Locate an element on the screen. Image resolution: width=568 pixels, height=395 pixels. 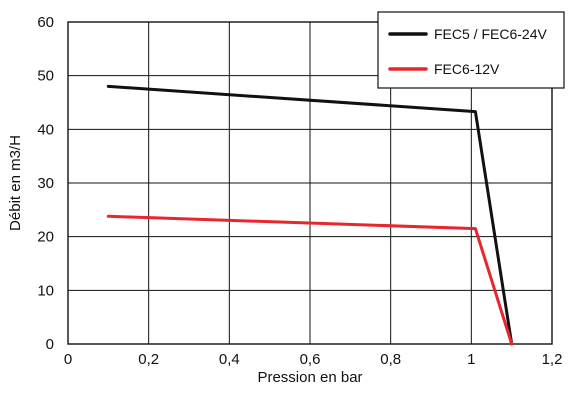
x-tick-label: 0,6 is located at coordinates (310, 359).